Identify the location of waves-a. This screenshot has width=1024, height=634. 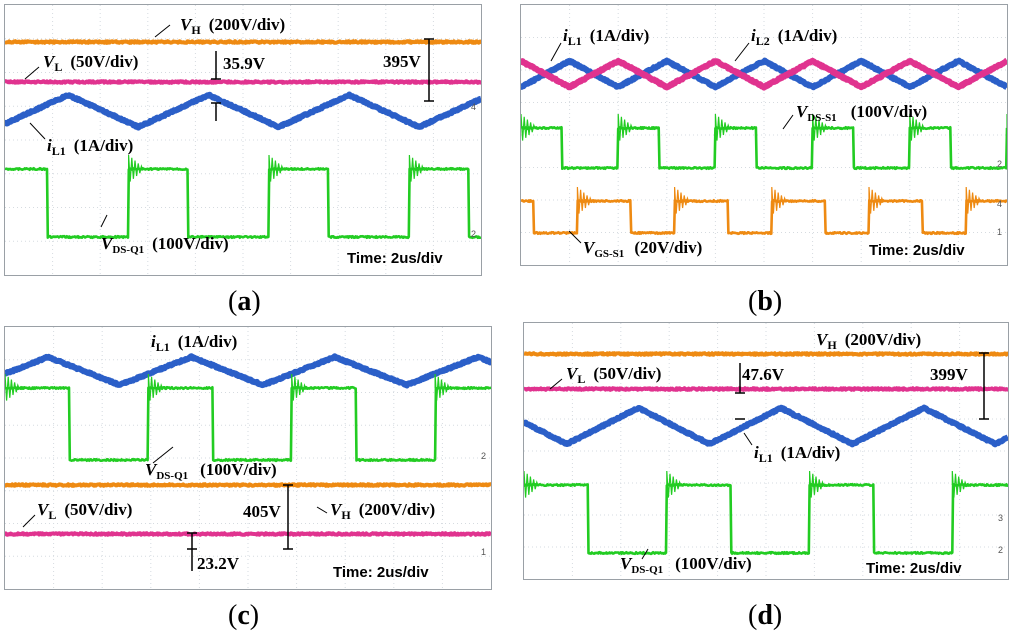
(243, 139).